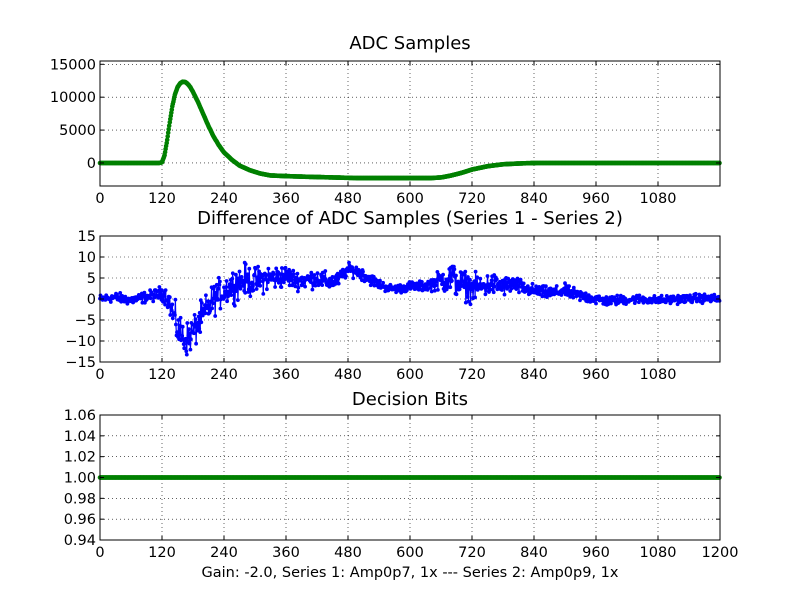 This screenshot has width=800, height=600. I want to click on difference-x-tick-label: 0, so click(99, 375).